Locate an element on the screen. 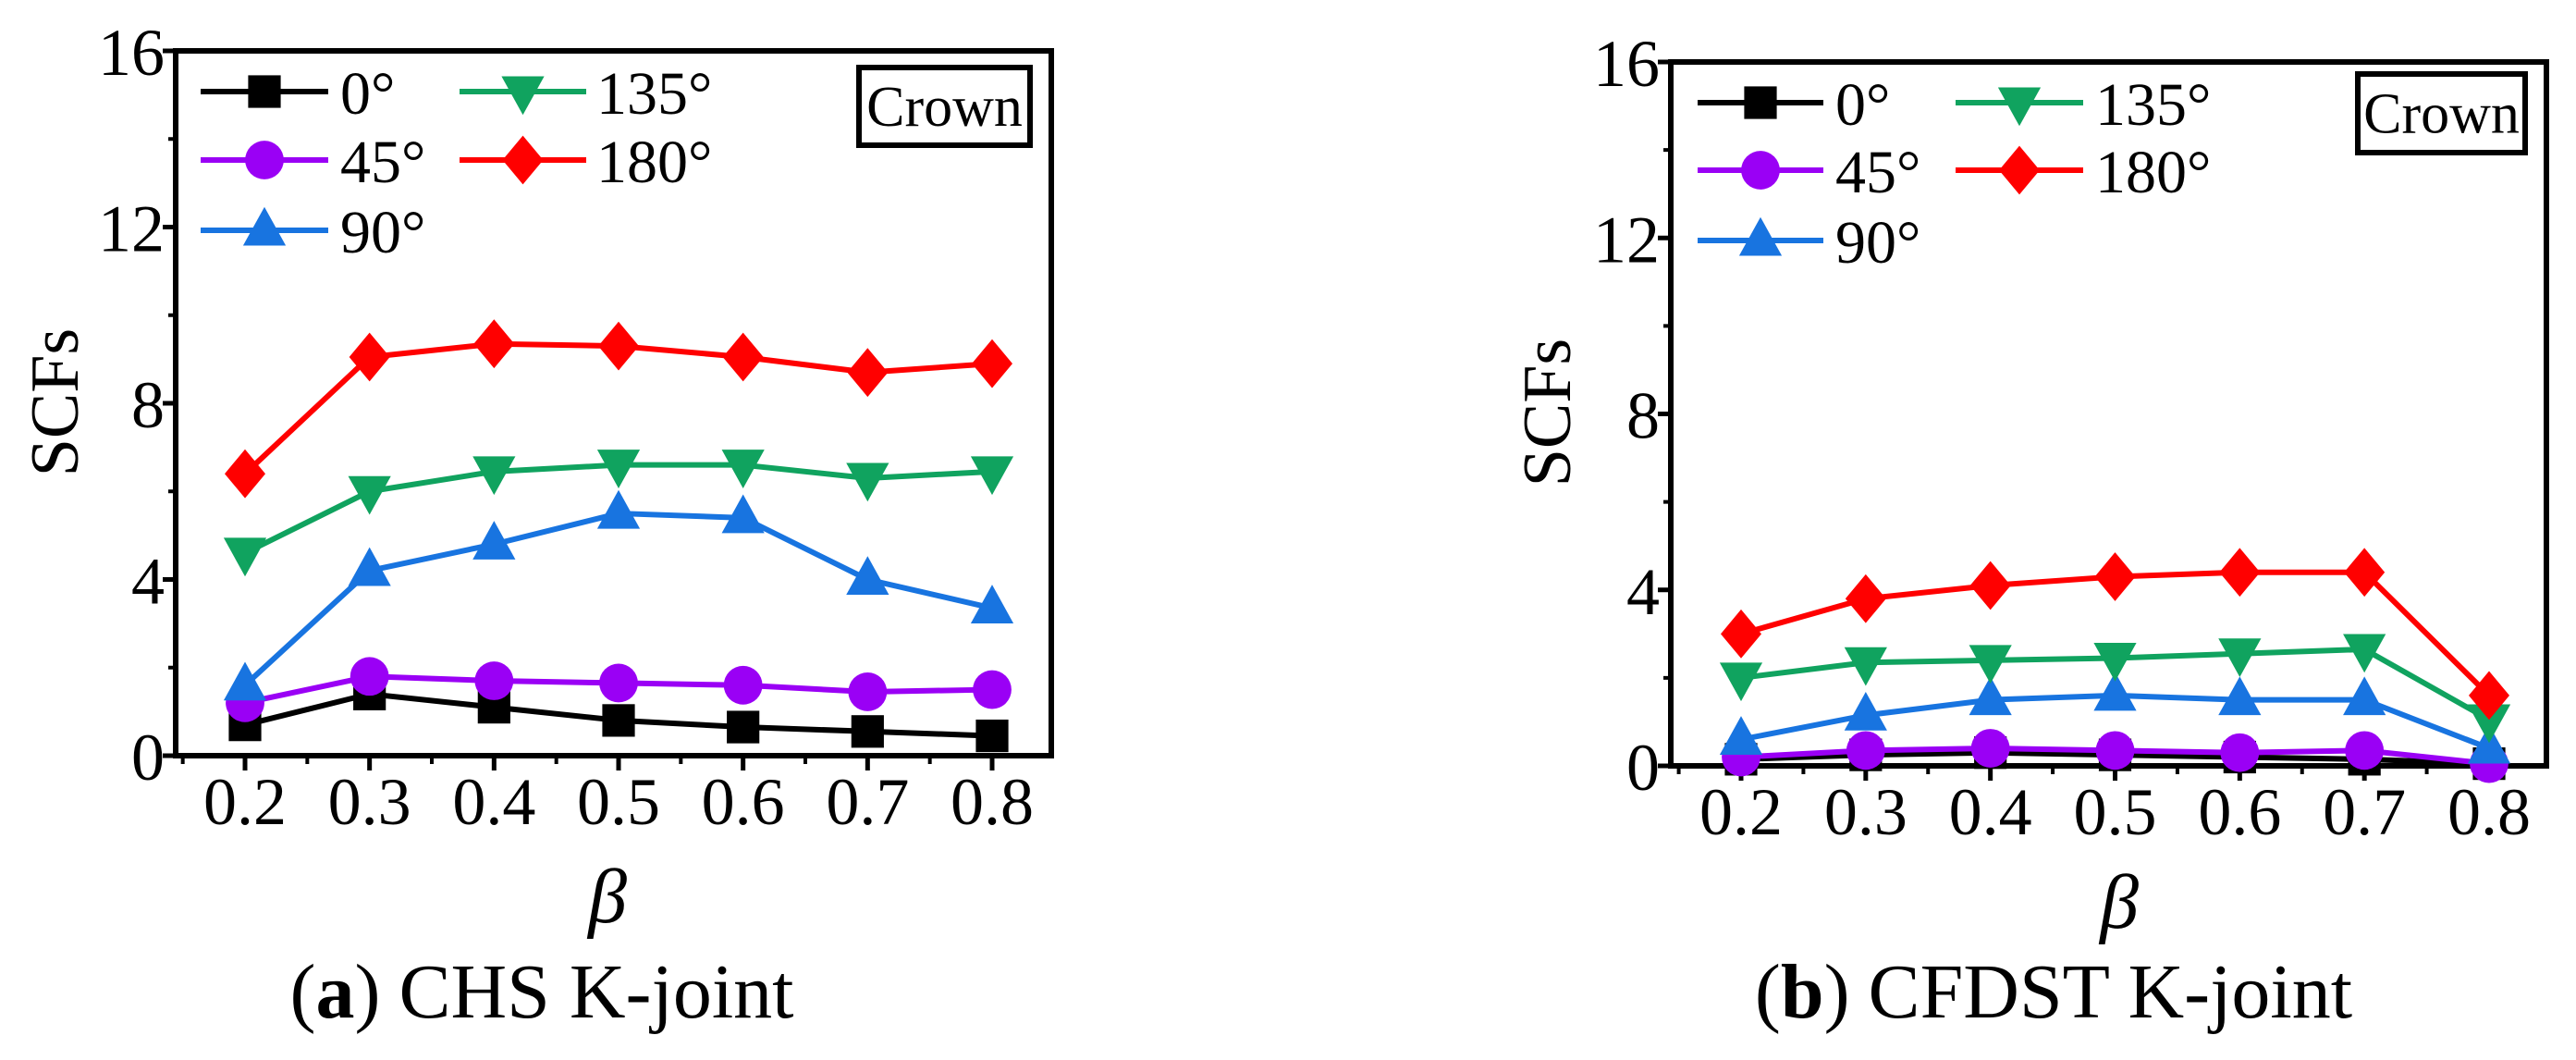  y-tick-label: 4 is located at coordinates (148, 582).